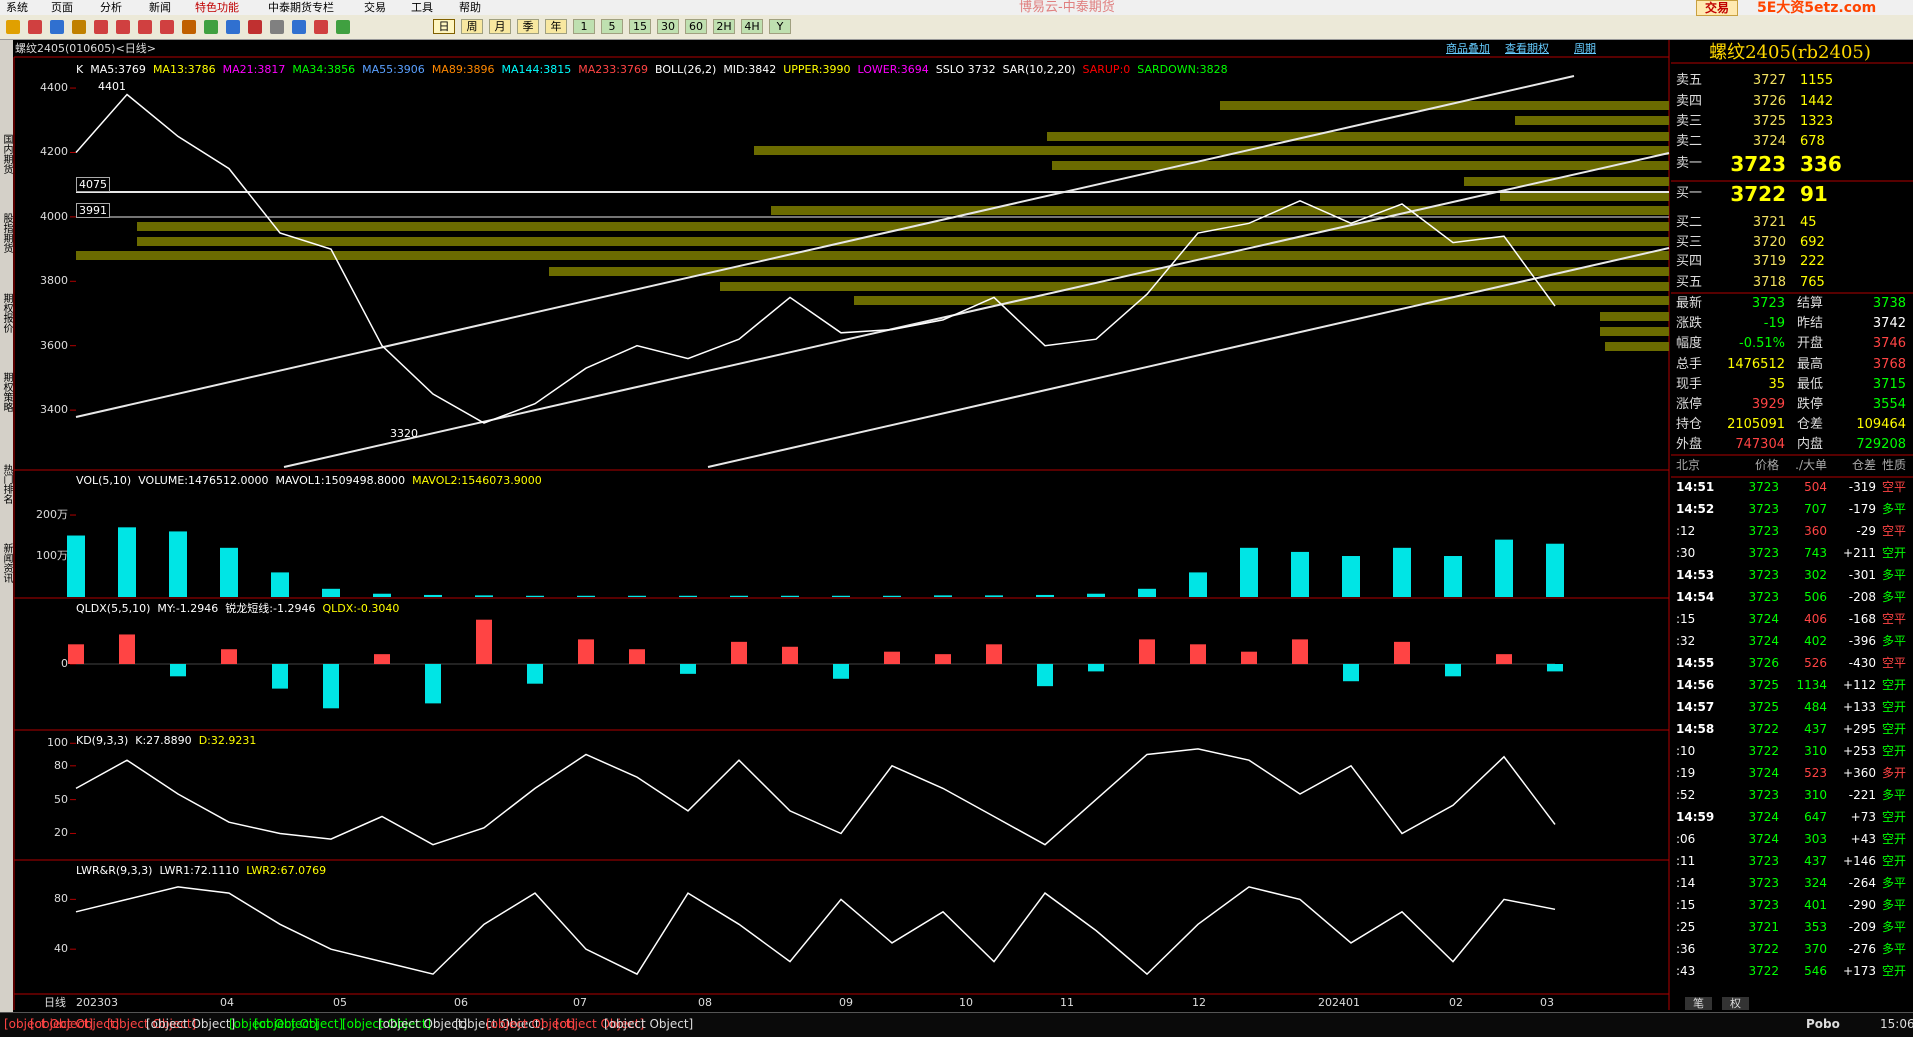  What do you see at coordinates (817, 69) in the screenshot?
I see `indicator-value: UPPER:3990` at bounding box center [817, 69].